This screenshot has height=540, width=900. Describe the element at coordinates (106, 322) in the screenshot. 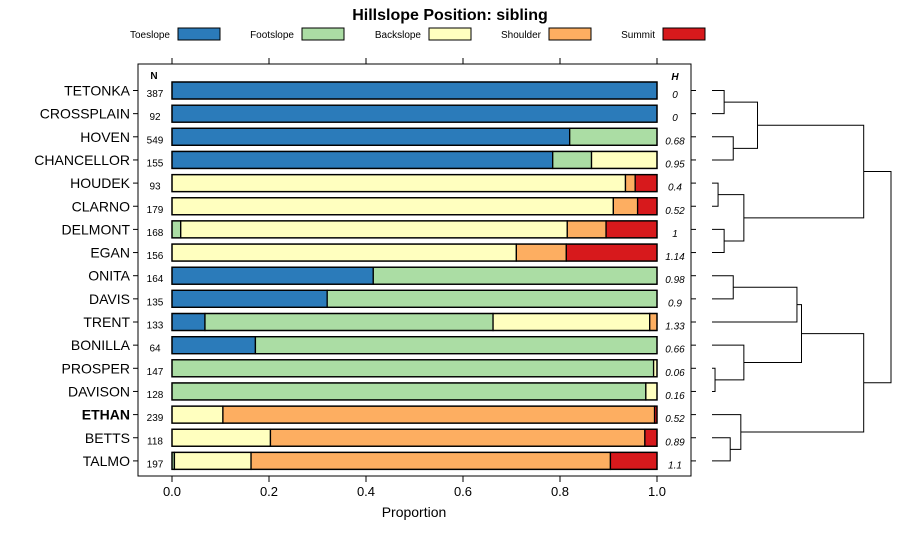

I see `row-label-trent: TRENT` at that location.